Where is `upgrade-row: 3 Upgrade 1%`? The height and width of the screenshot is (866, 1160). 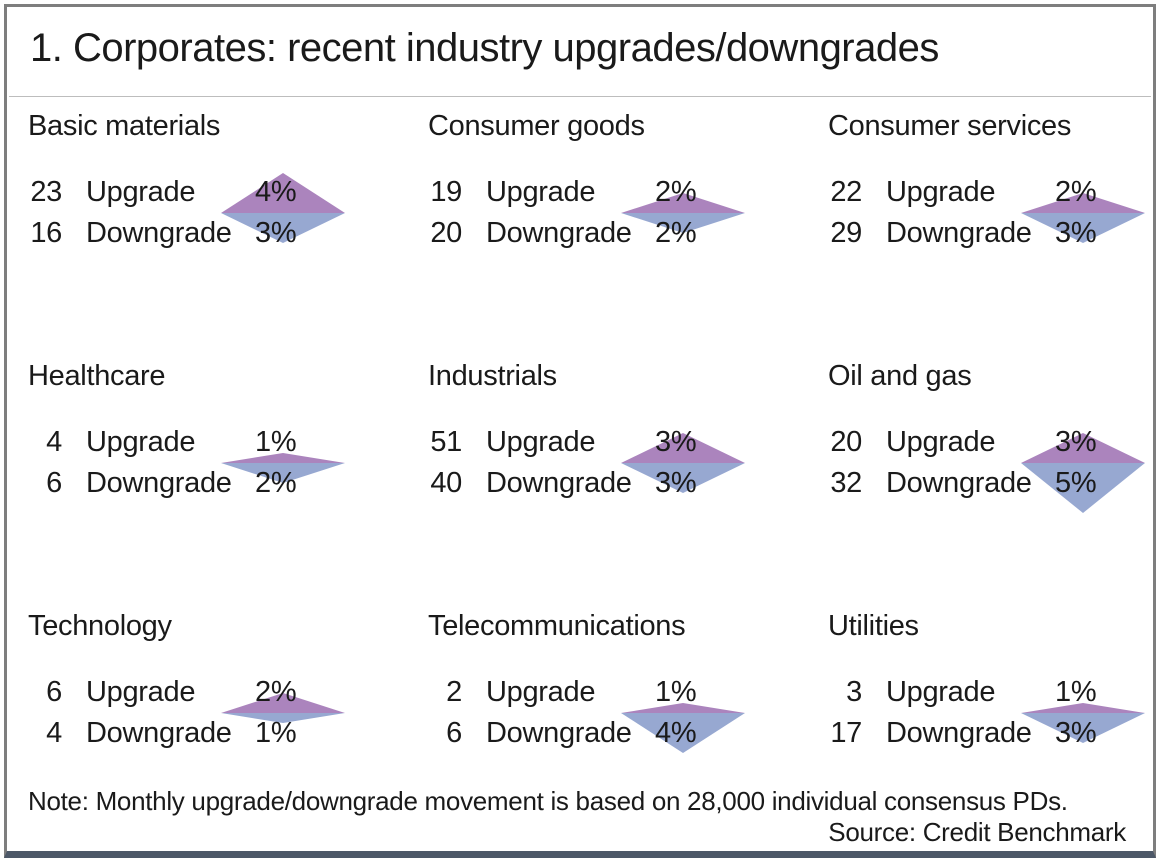 upgrade-row: 3 Upgrade 1% is located at coordinates (994, 692).